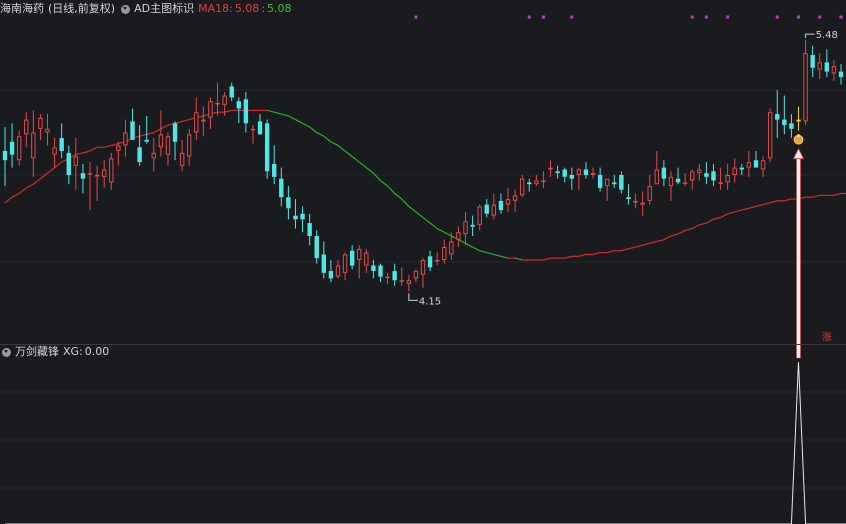 The height and width of the screenshot is (524, 846). What do you see at coordinates (97, 351) in the screenshot?
I see `xg-value: 0.00` at bounding box center [97, 351].